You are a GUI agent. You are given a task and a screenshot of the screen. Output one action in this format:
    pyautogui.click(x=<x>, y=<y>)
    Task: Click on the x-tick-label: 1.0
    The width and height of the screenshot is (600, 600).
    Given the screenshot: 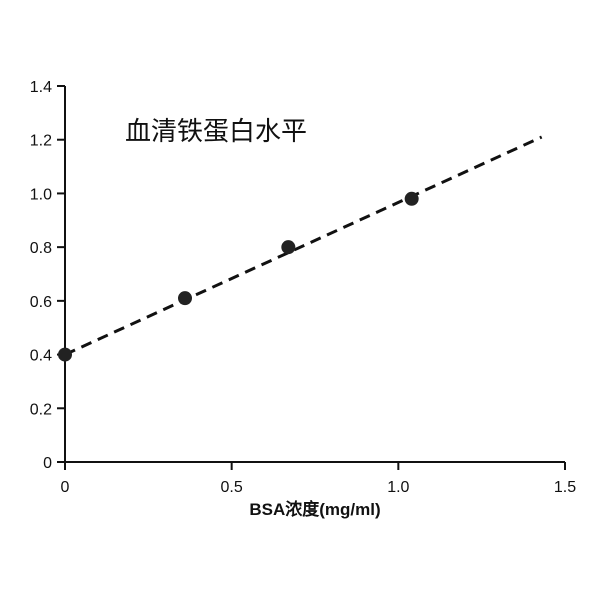 What is the action you would take?
    pyautogui.click(x=398, y=487)
    